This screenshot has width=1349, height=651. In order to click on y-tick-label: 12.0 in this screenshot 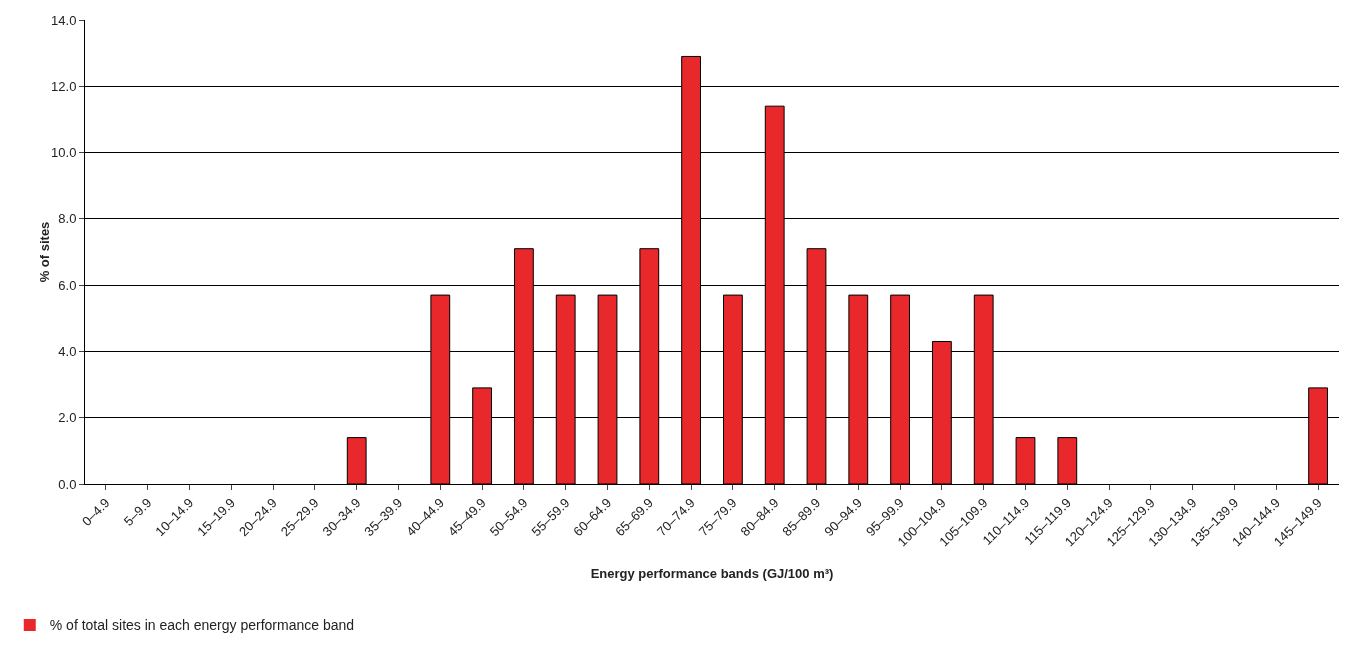, I will do `click(64, 86)`.